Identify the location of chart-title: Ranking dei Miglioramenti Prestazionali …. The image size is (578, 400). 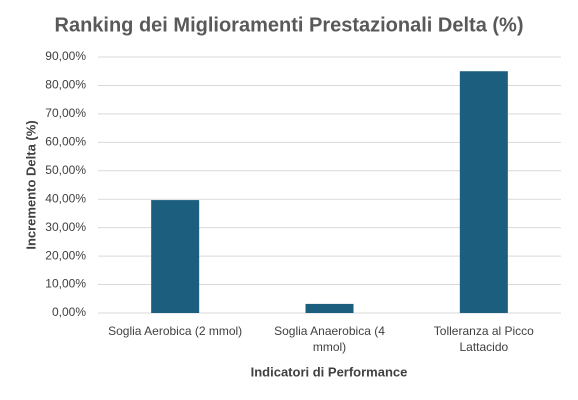
(289, 25).